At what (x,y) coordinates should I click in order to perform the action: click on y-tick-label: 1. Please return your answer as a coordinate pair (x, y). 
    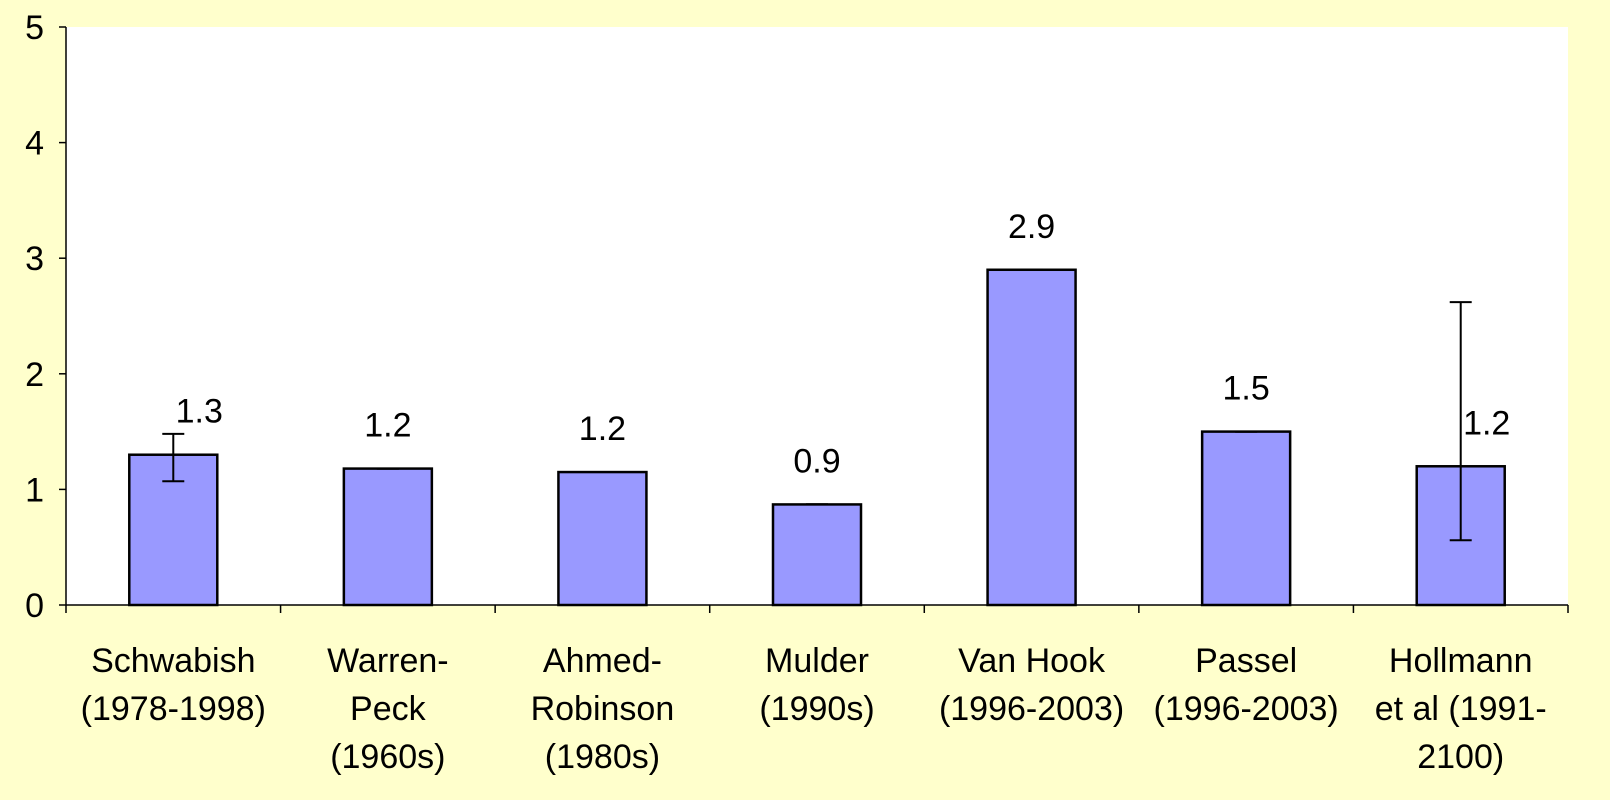
    Looking at the image, I should click on (34, 490).